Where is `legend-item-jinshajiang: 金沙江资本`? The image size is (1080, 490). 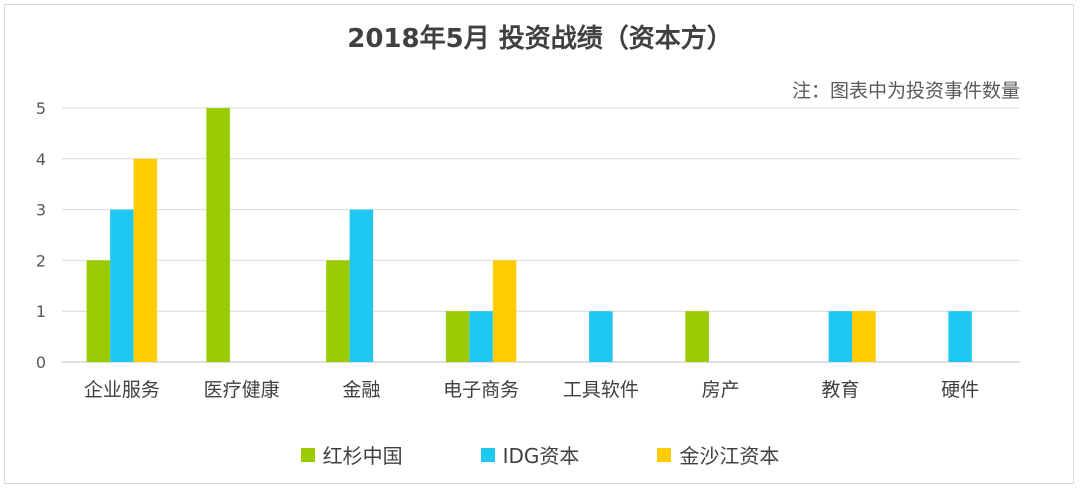 legend-item-jinshajiang: 金沙江资本 is located at coordinates (718, 454).